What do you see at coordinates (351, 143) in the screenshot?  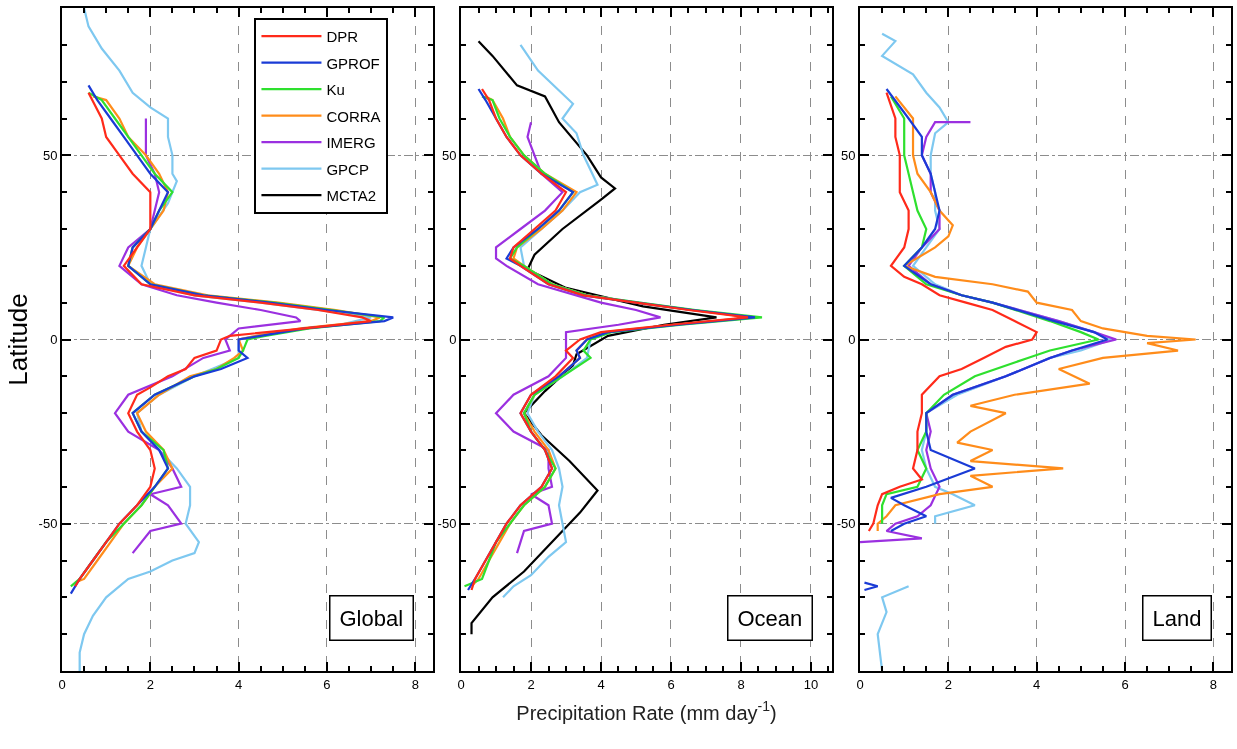 I see `legend-label: IMERG` at bounding box center [351, 143].